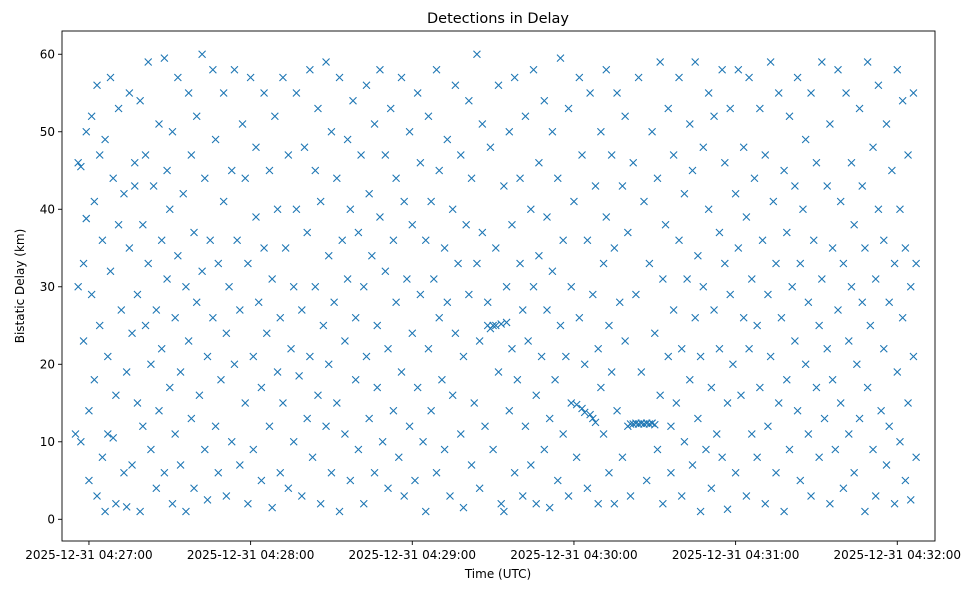 The width and height of the screenshot is (979, 590). What do you see at coordinates (497, 574) in the screenshot?
I see `x-axis-label: Time (UTC)` at bounding box center [497, 574].